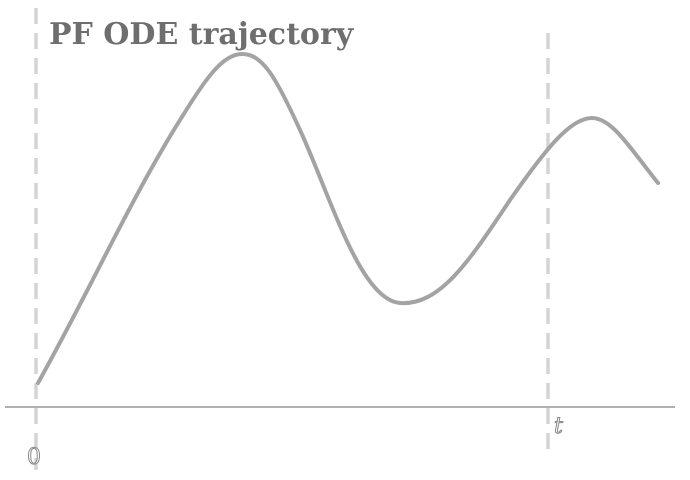  I want to click on start-label: 0, so click(34, 457).